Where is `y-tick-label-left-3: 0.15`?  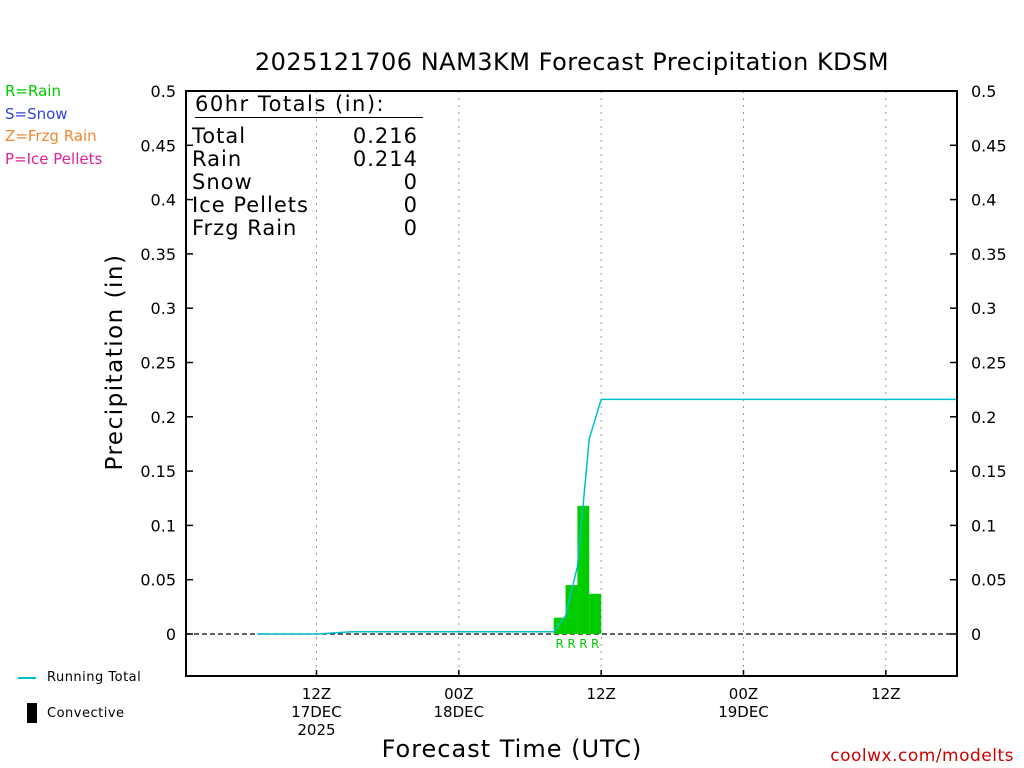 y-tick-label-left-3: 0.15 is located at coordinates (158, 471).